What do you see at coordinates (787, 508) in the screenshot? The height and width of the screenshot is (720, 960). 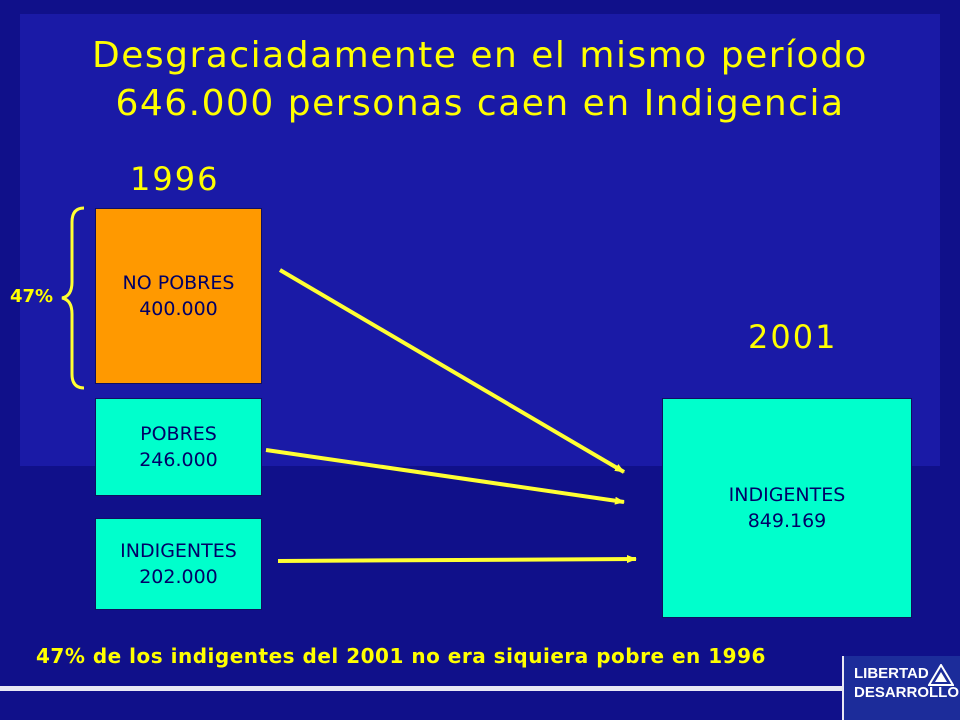 I see `box-indigentes-2001: INDIGENTES 849.169` at bounding box center [787, 508].